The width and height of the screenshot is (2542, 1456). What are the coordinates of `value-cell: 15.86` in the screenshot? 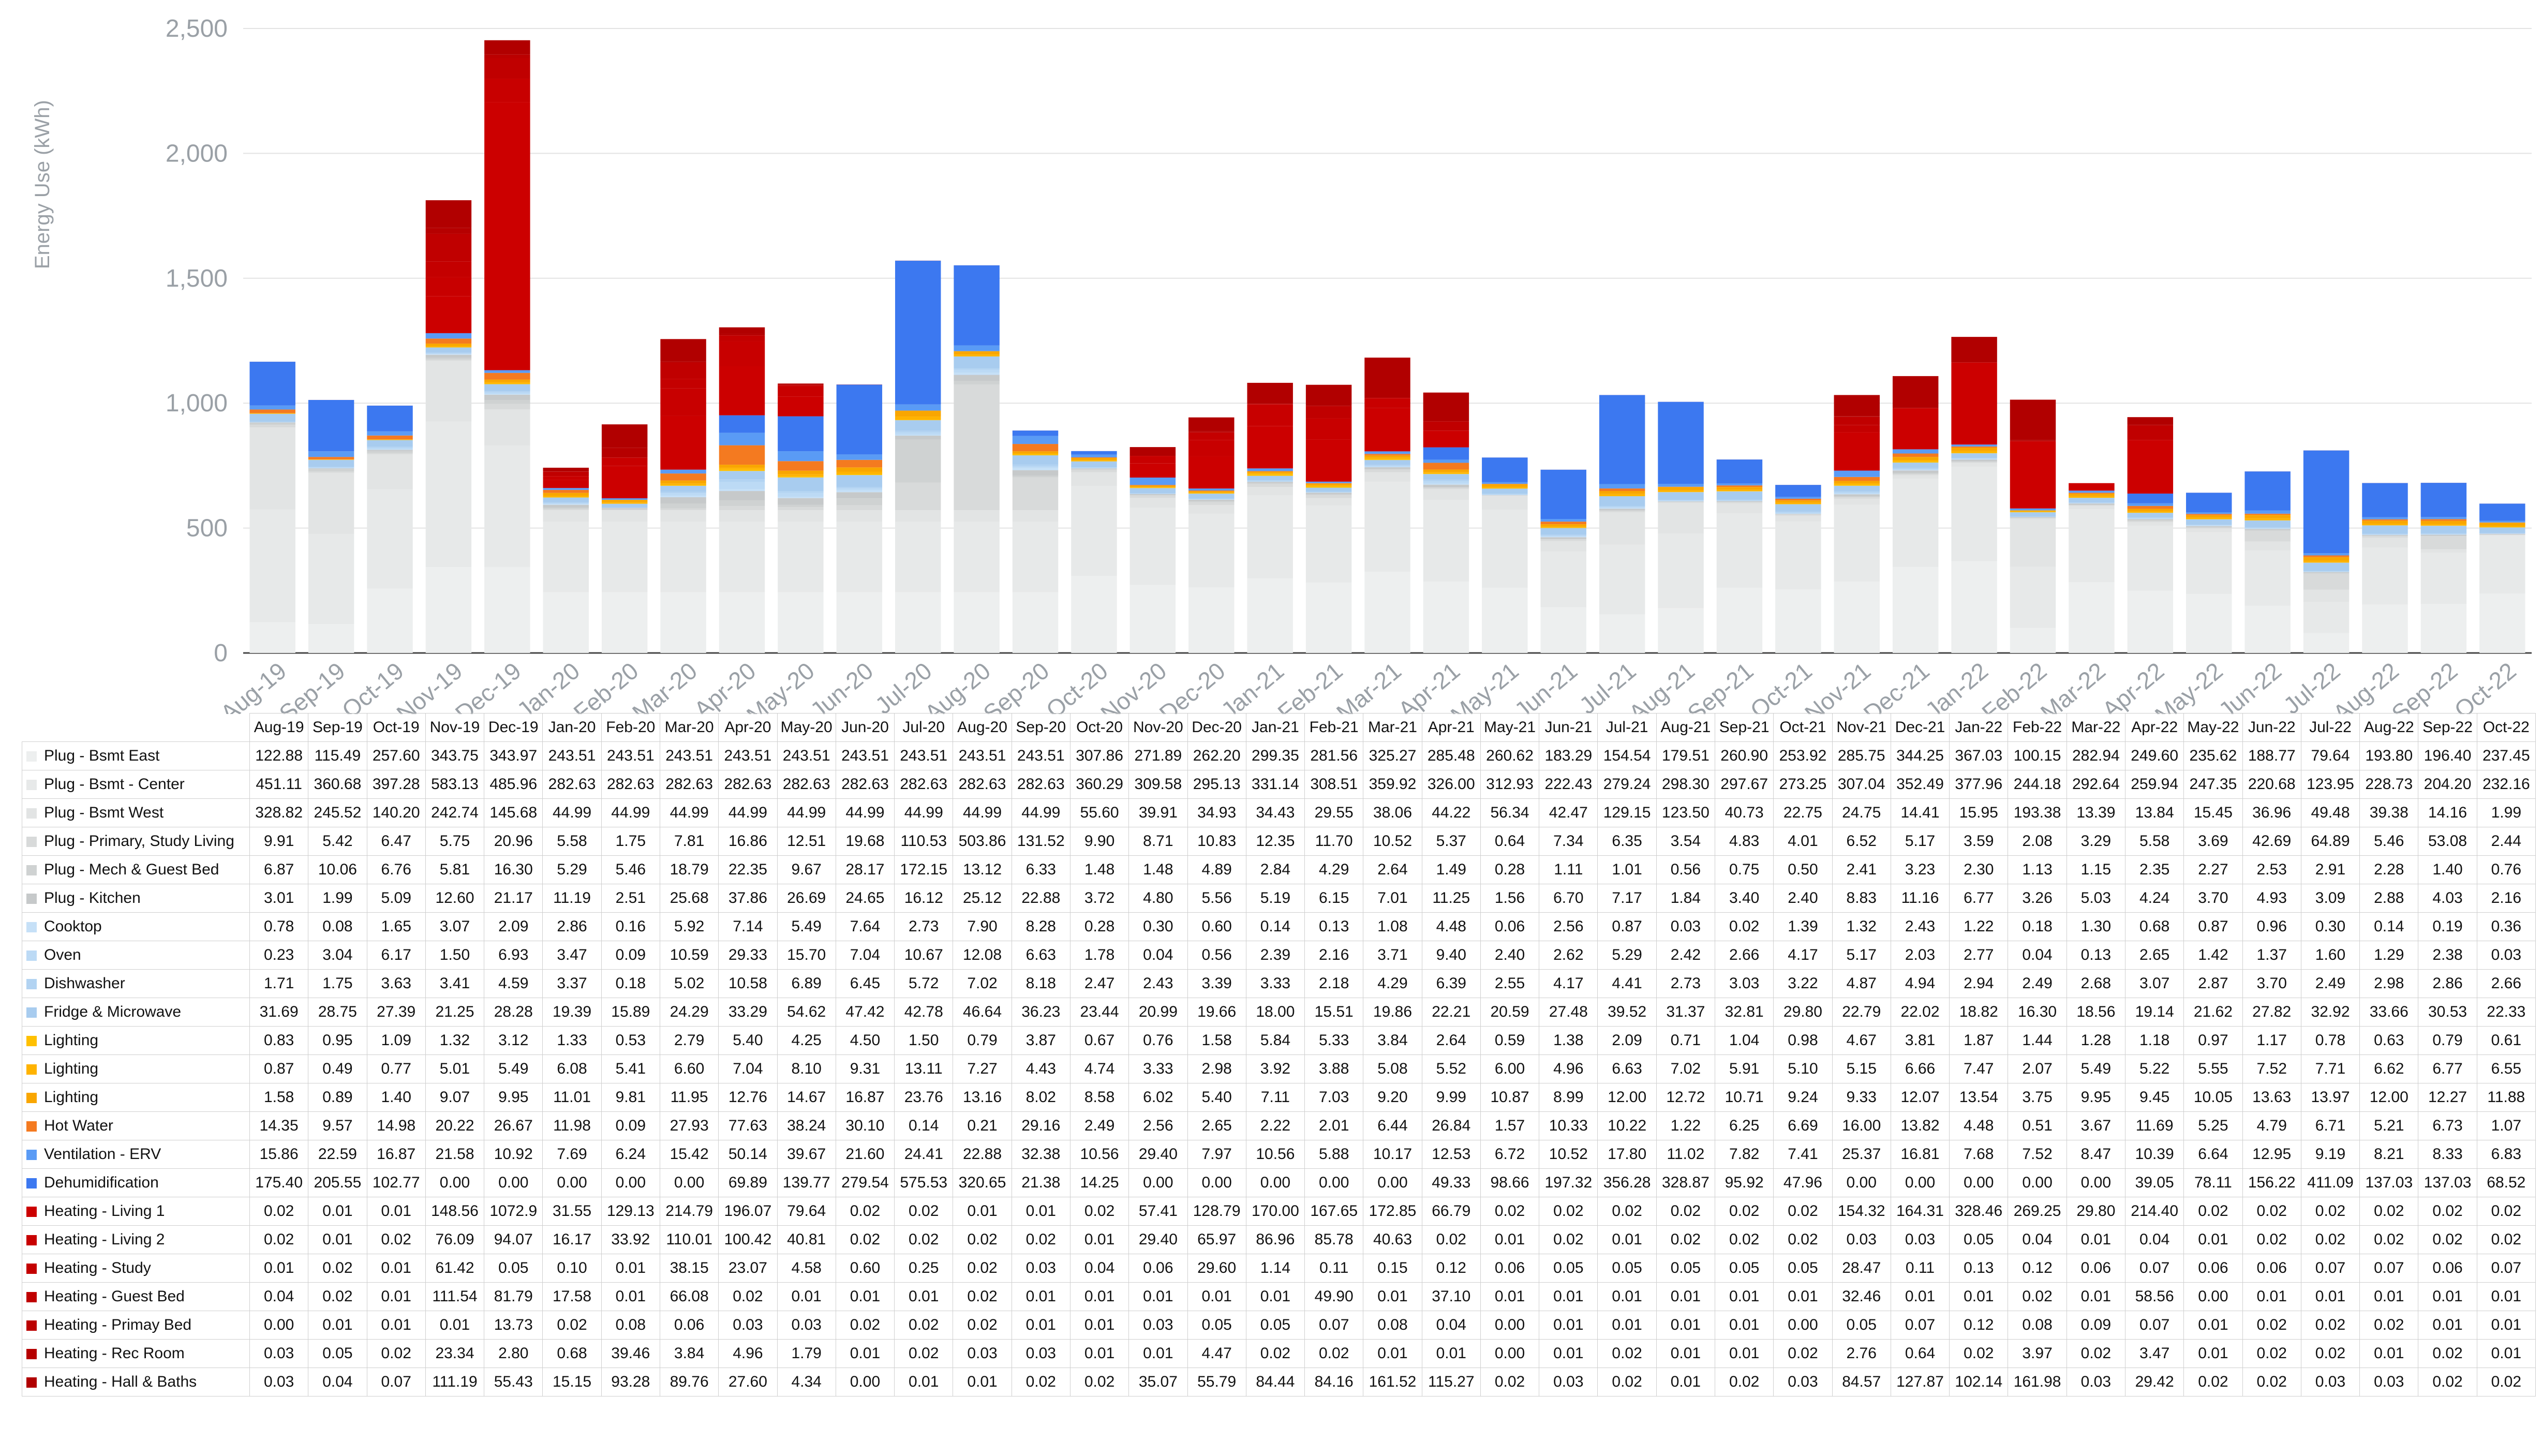 It's located at (279, 1154).